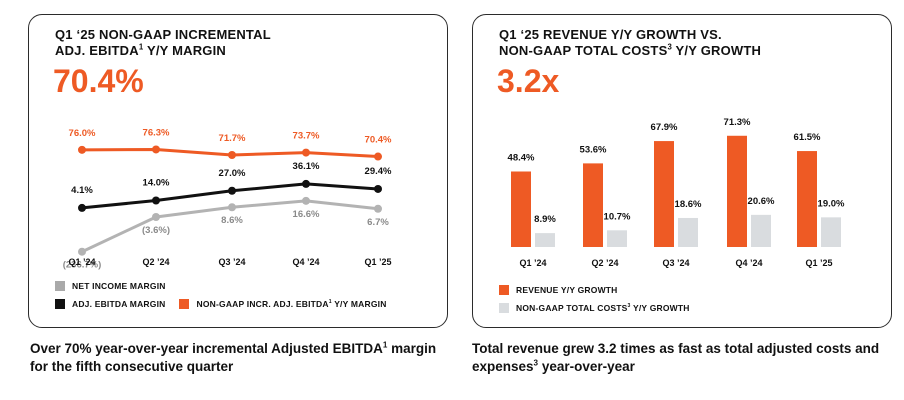  What do you see at coordinates (664, 127) in the screenshot?
I see `data-label: 67.9%` at bounding box center [664, 127].